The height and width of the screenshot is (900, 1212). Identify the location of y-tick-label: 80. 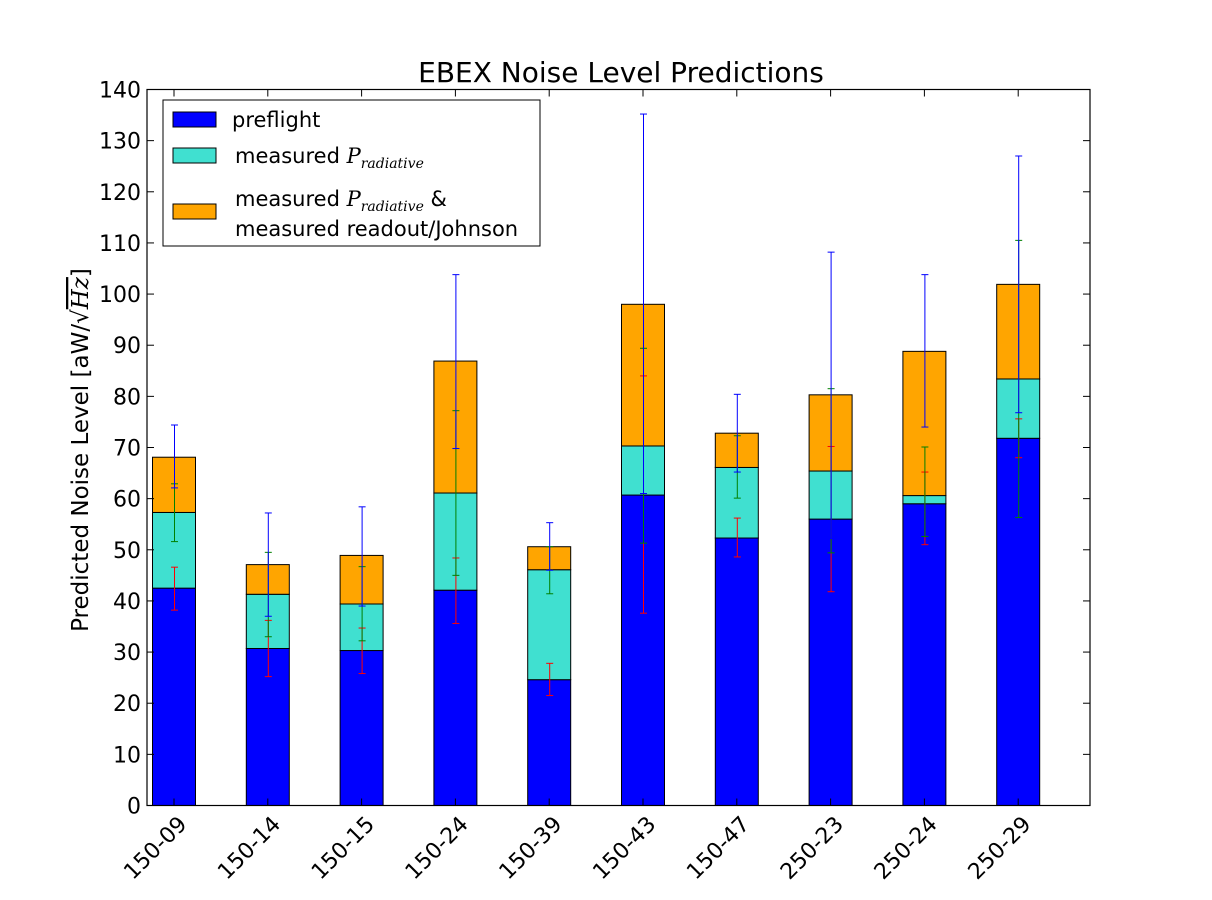
(127, 397).